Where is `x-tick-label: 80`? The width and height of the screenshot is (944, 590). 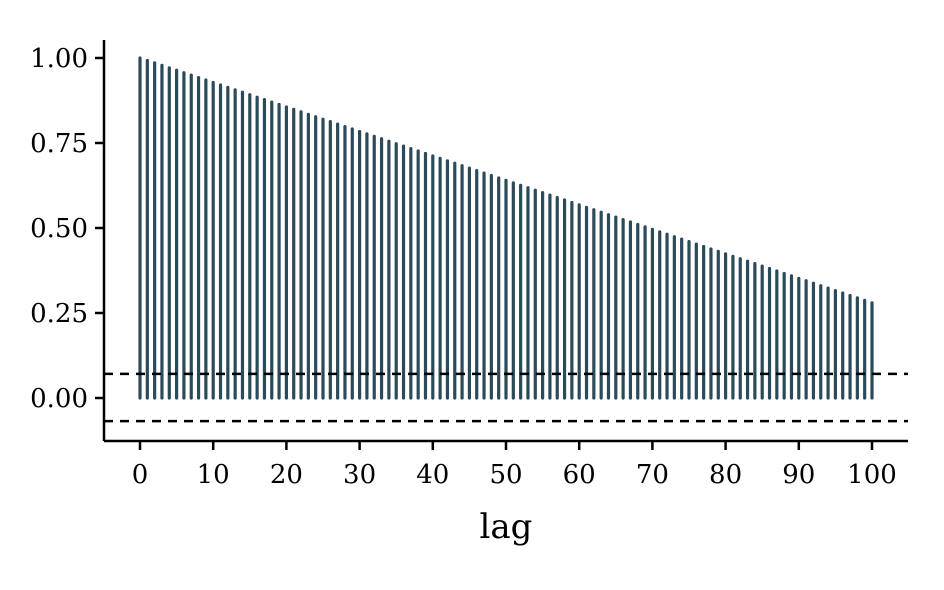 x-tick-label: 80 is located at coordinates (725, 475).